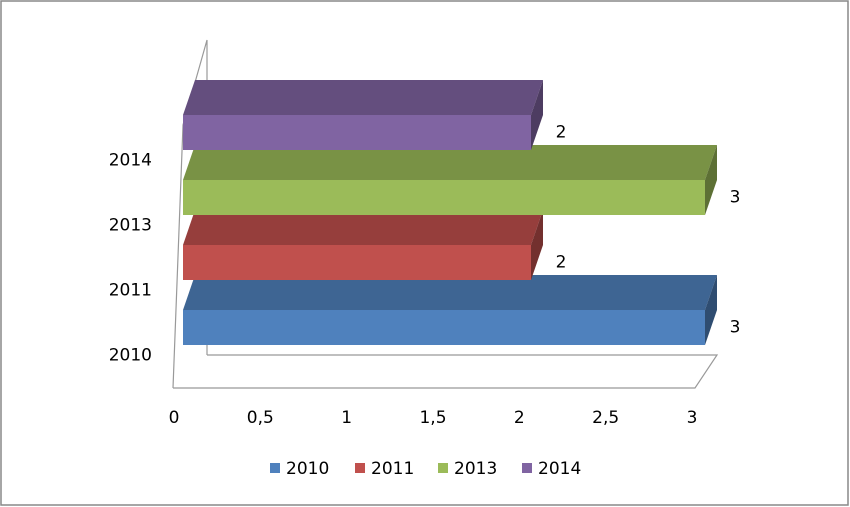 The height and width of the screenshot is (507, 850). What do you see at coordinates (174, 418) in the screenshot?
I see `x-tick-label: 0` at bounding box center [174, 418].